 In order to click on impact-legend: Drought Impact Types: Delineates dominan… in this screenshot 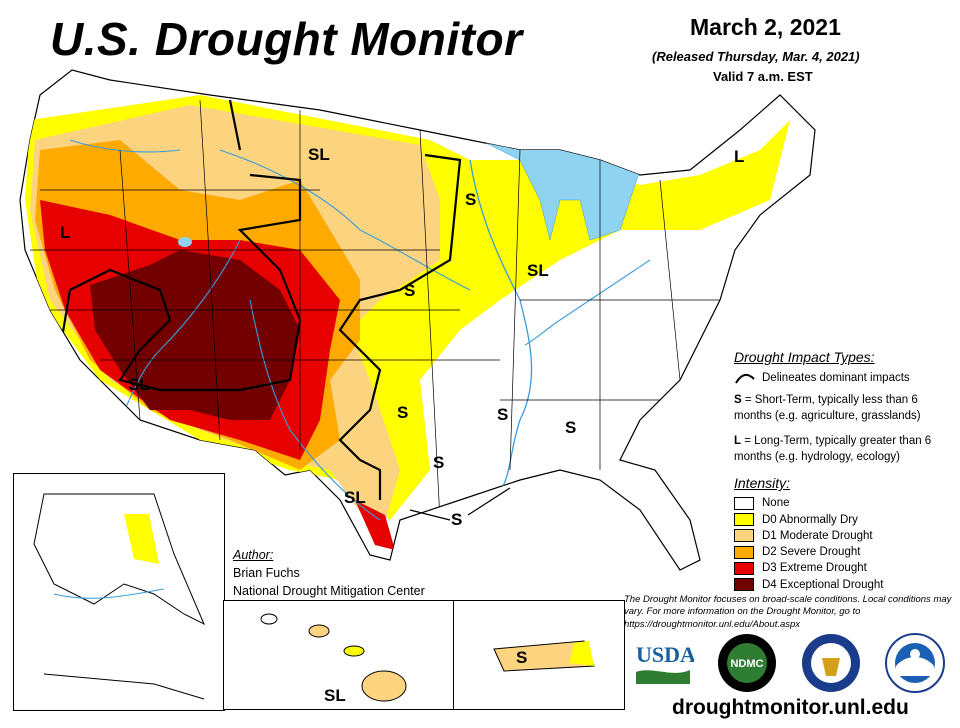, I will do `click(844, 471)`.